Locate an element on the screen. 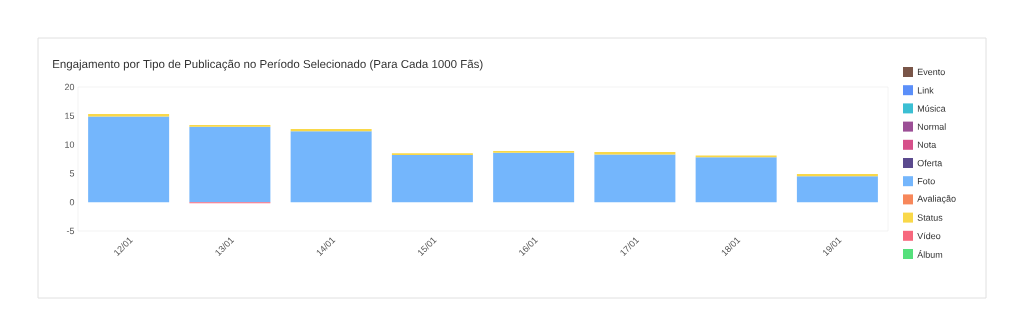 This screenshot has width=1024, height=336. y-tick-label: 5 is located at coordinates (72, 173).